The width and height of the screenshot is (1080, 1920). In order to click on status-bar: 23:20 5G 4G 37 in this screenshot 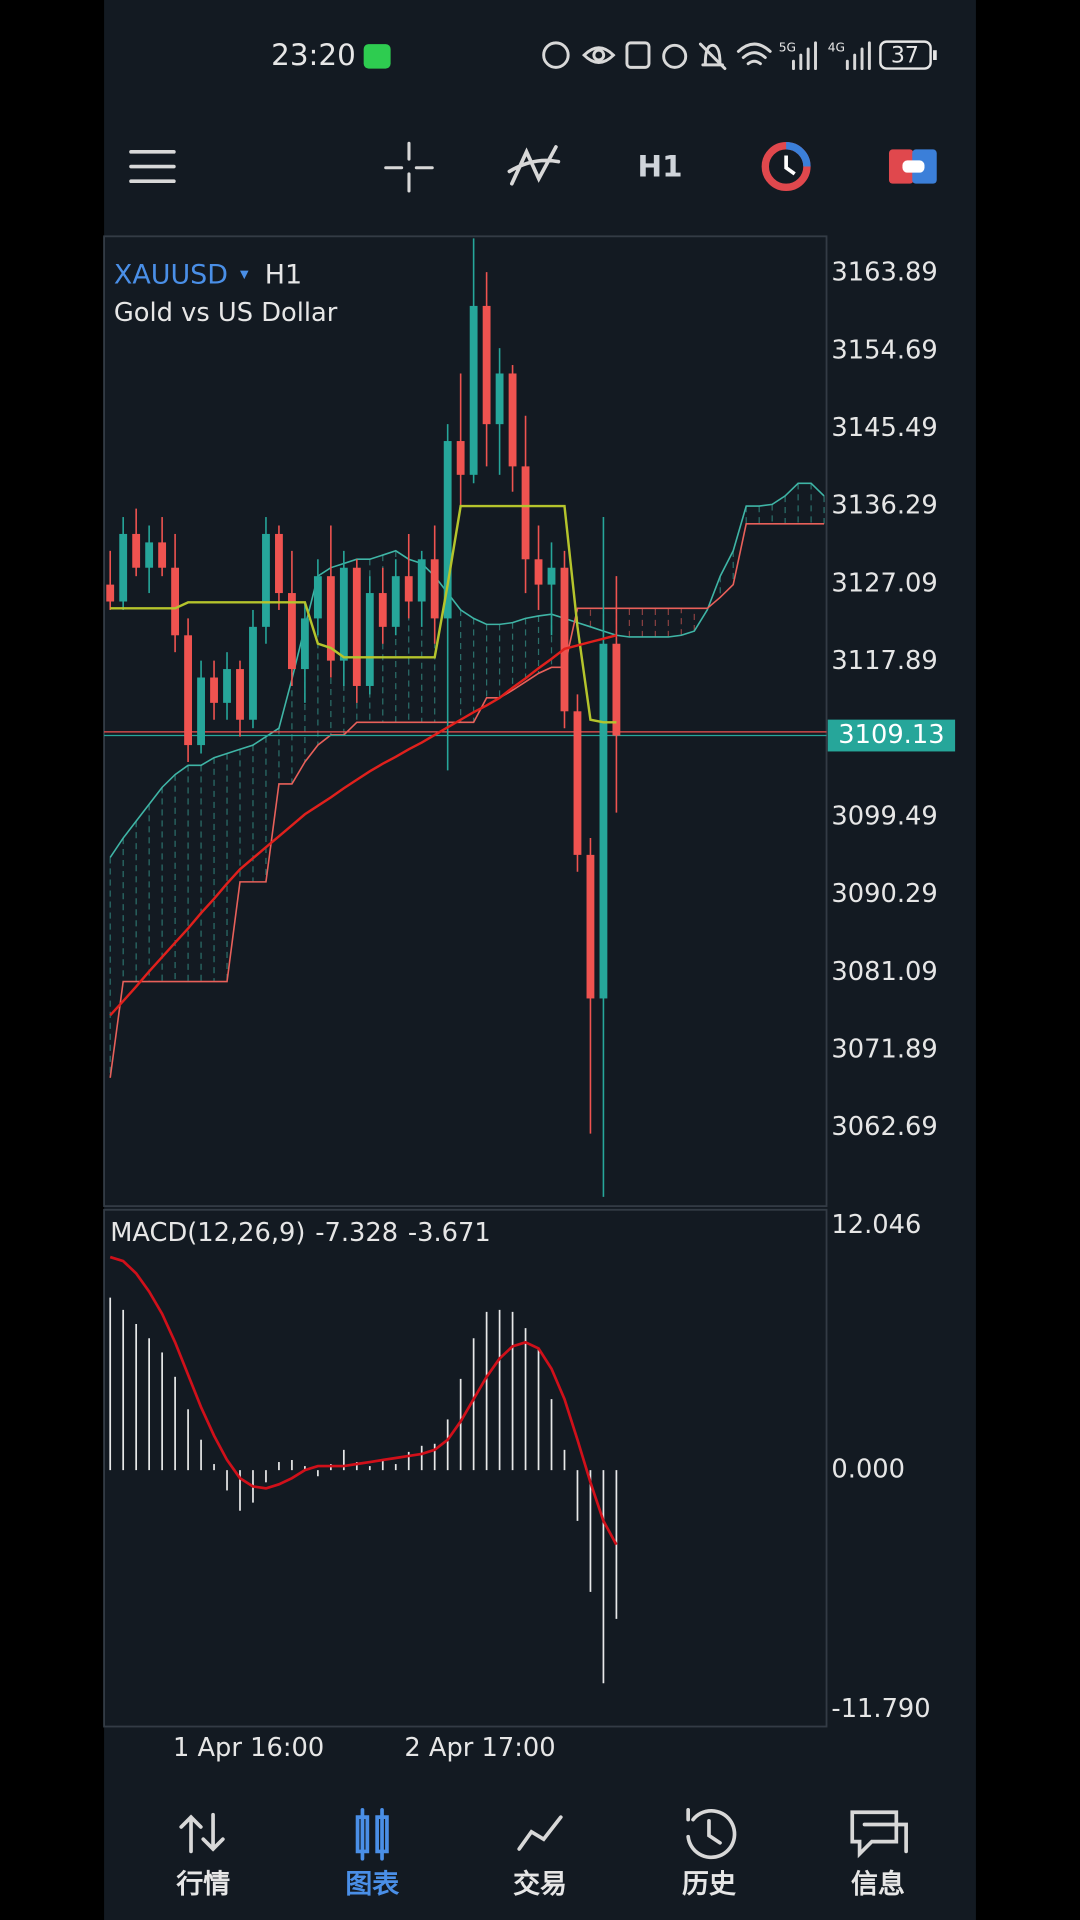, I will do `click(604, 55)`.